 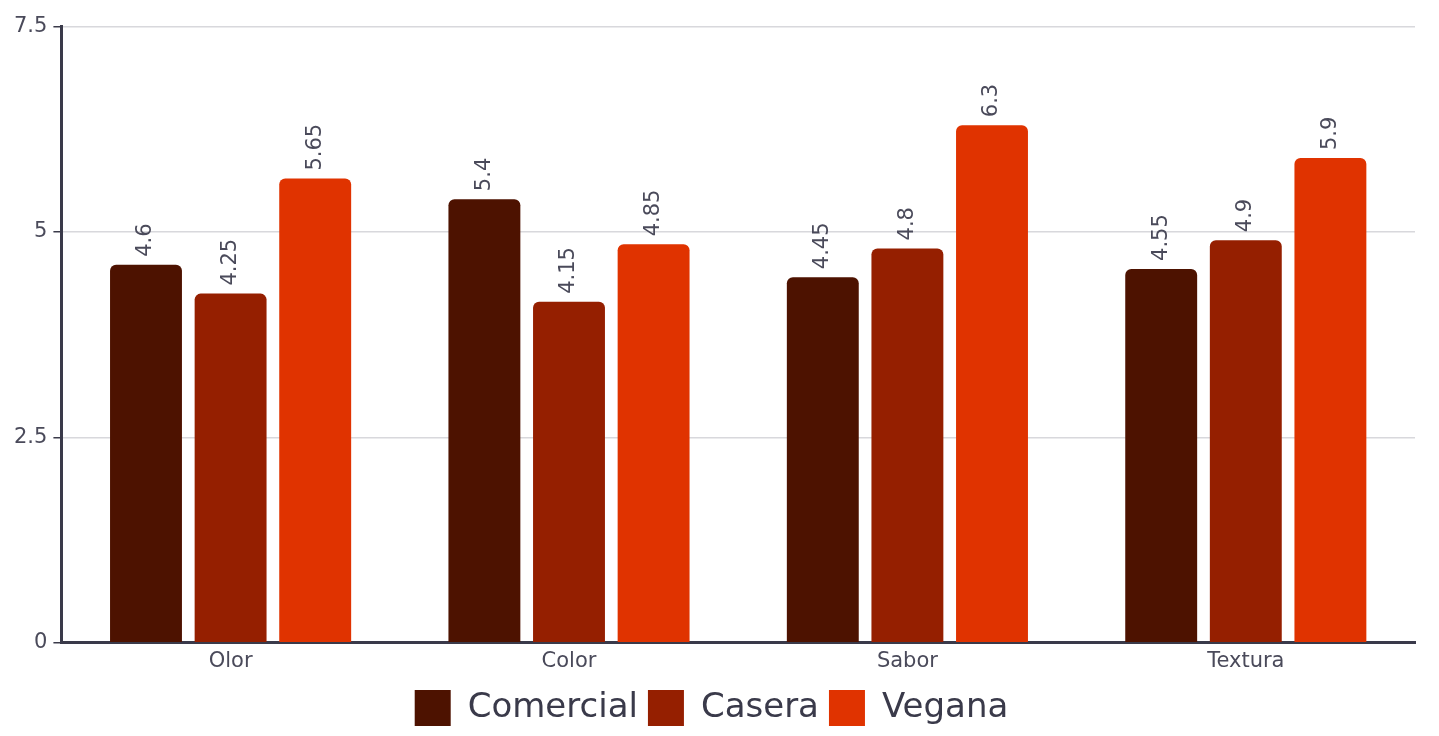 What do you see at coordinates (567, 270) in the screenshot?
I see `data-label: 4.15` at bounding box center [567, 270].